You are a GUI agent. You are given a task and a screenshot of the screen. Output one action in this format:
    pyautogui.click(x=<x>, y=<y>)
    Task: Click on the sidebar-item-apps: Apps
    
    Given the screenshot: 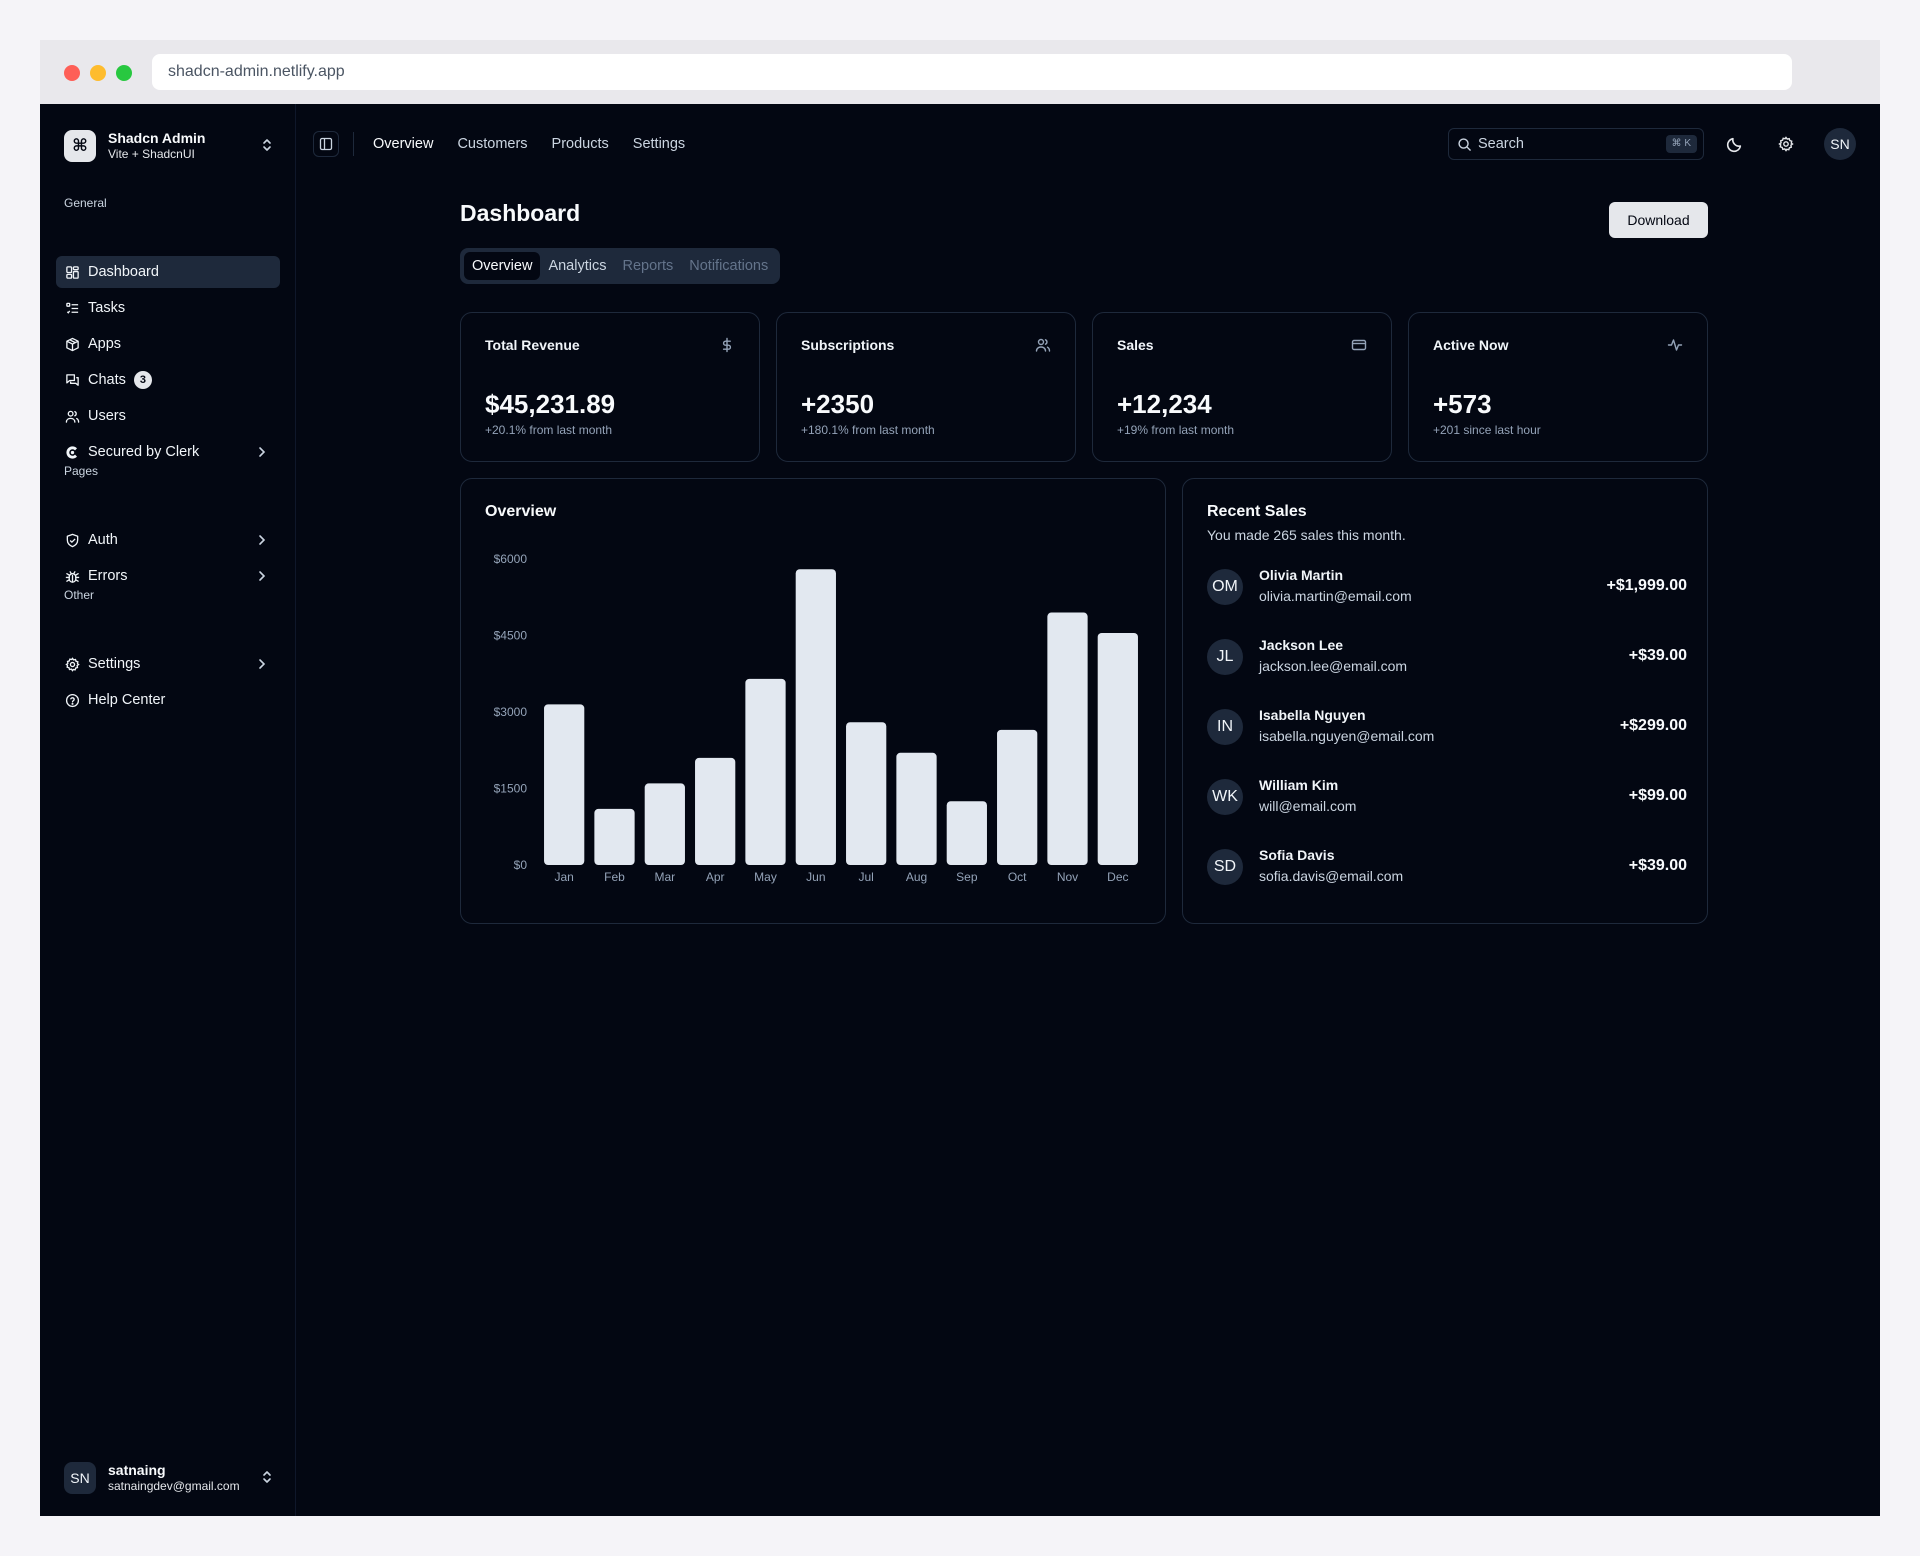 What is the action you would take?
    pyautogui.click(x=168, y=344)
    